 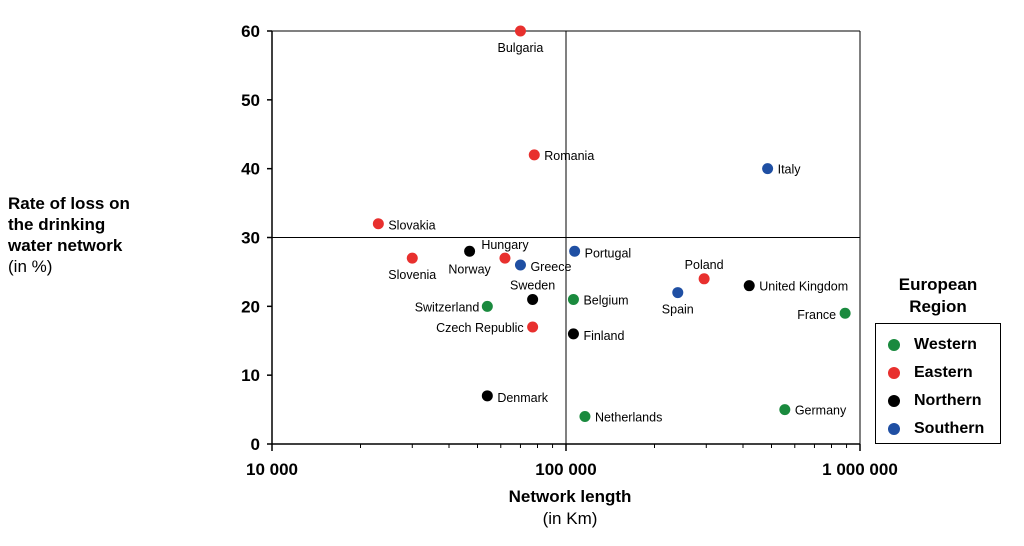 I want to click on y-tick-label: 60, so click(x=250, y=31).